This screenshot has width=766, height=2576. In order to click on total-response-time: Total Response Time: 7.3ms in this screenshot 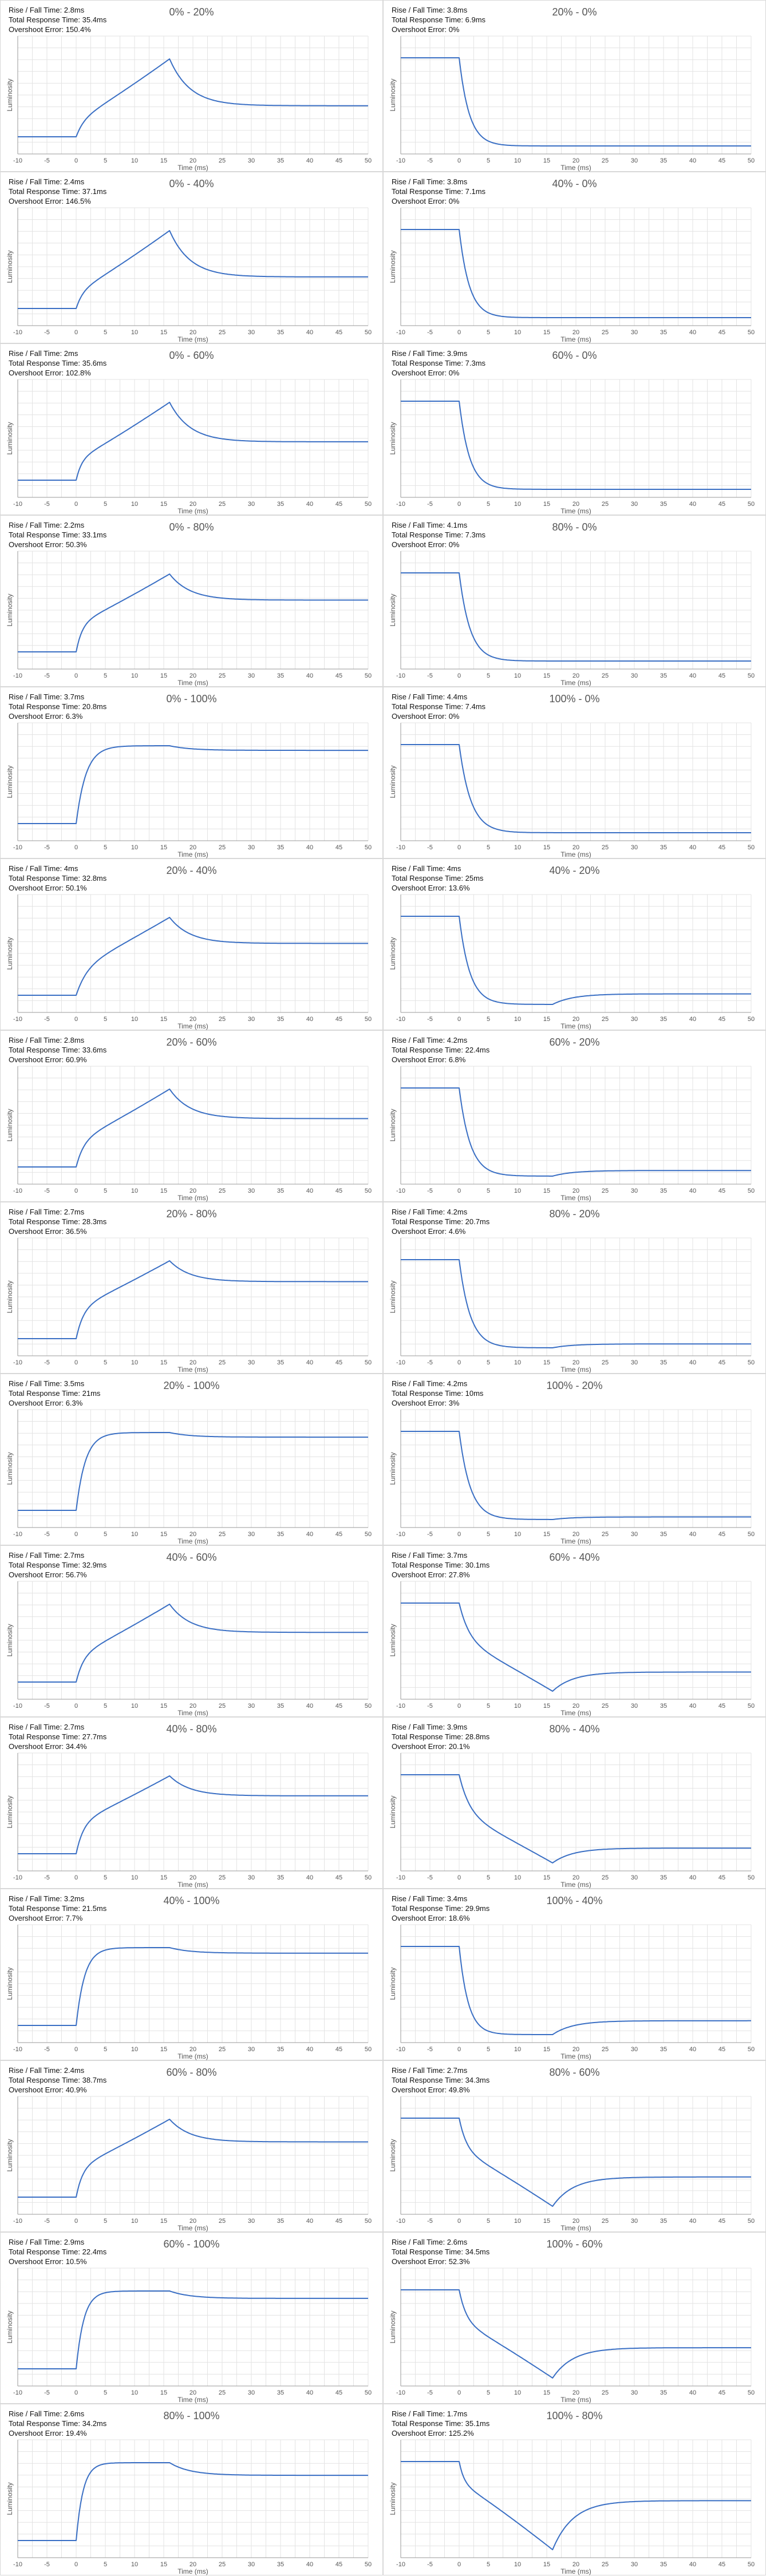, I will do `click(439, 535)`.